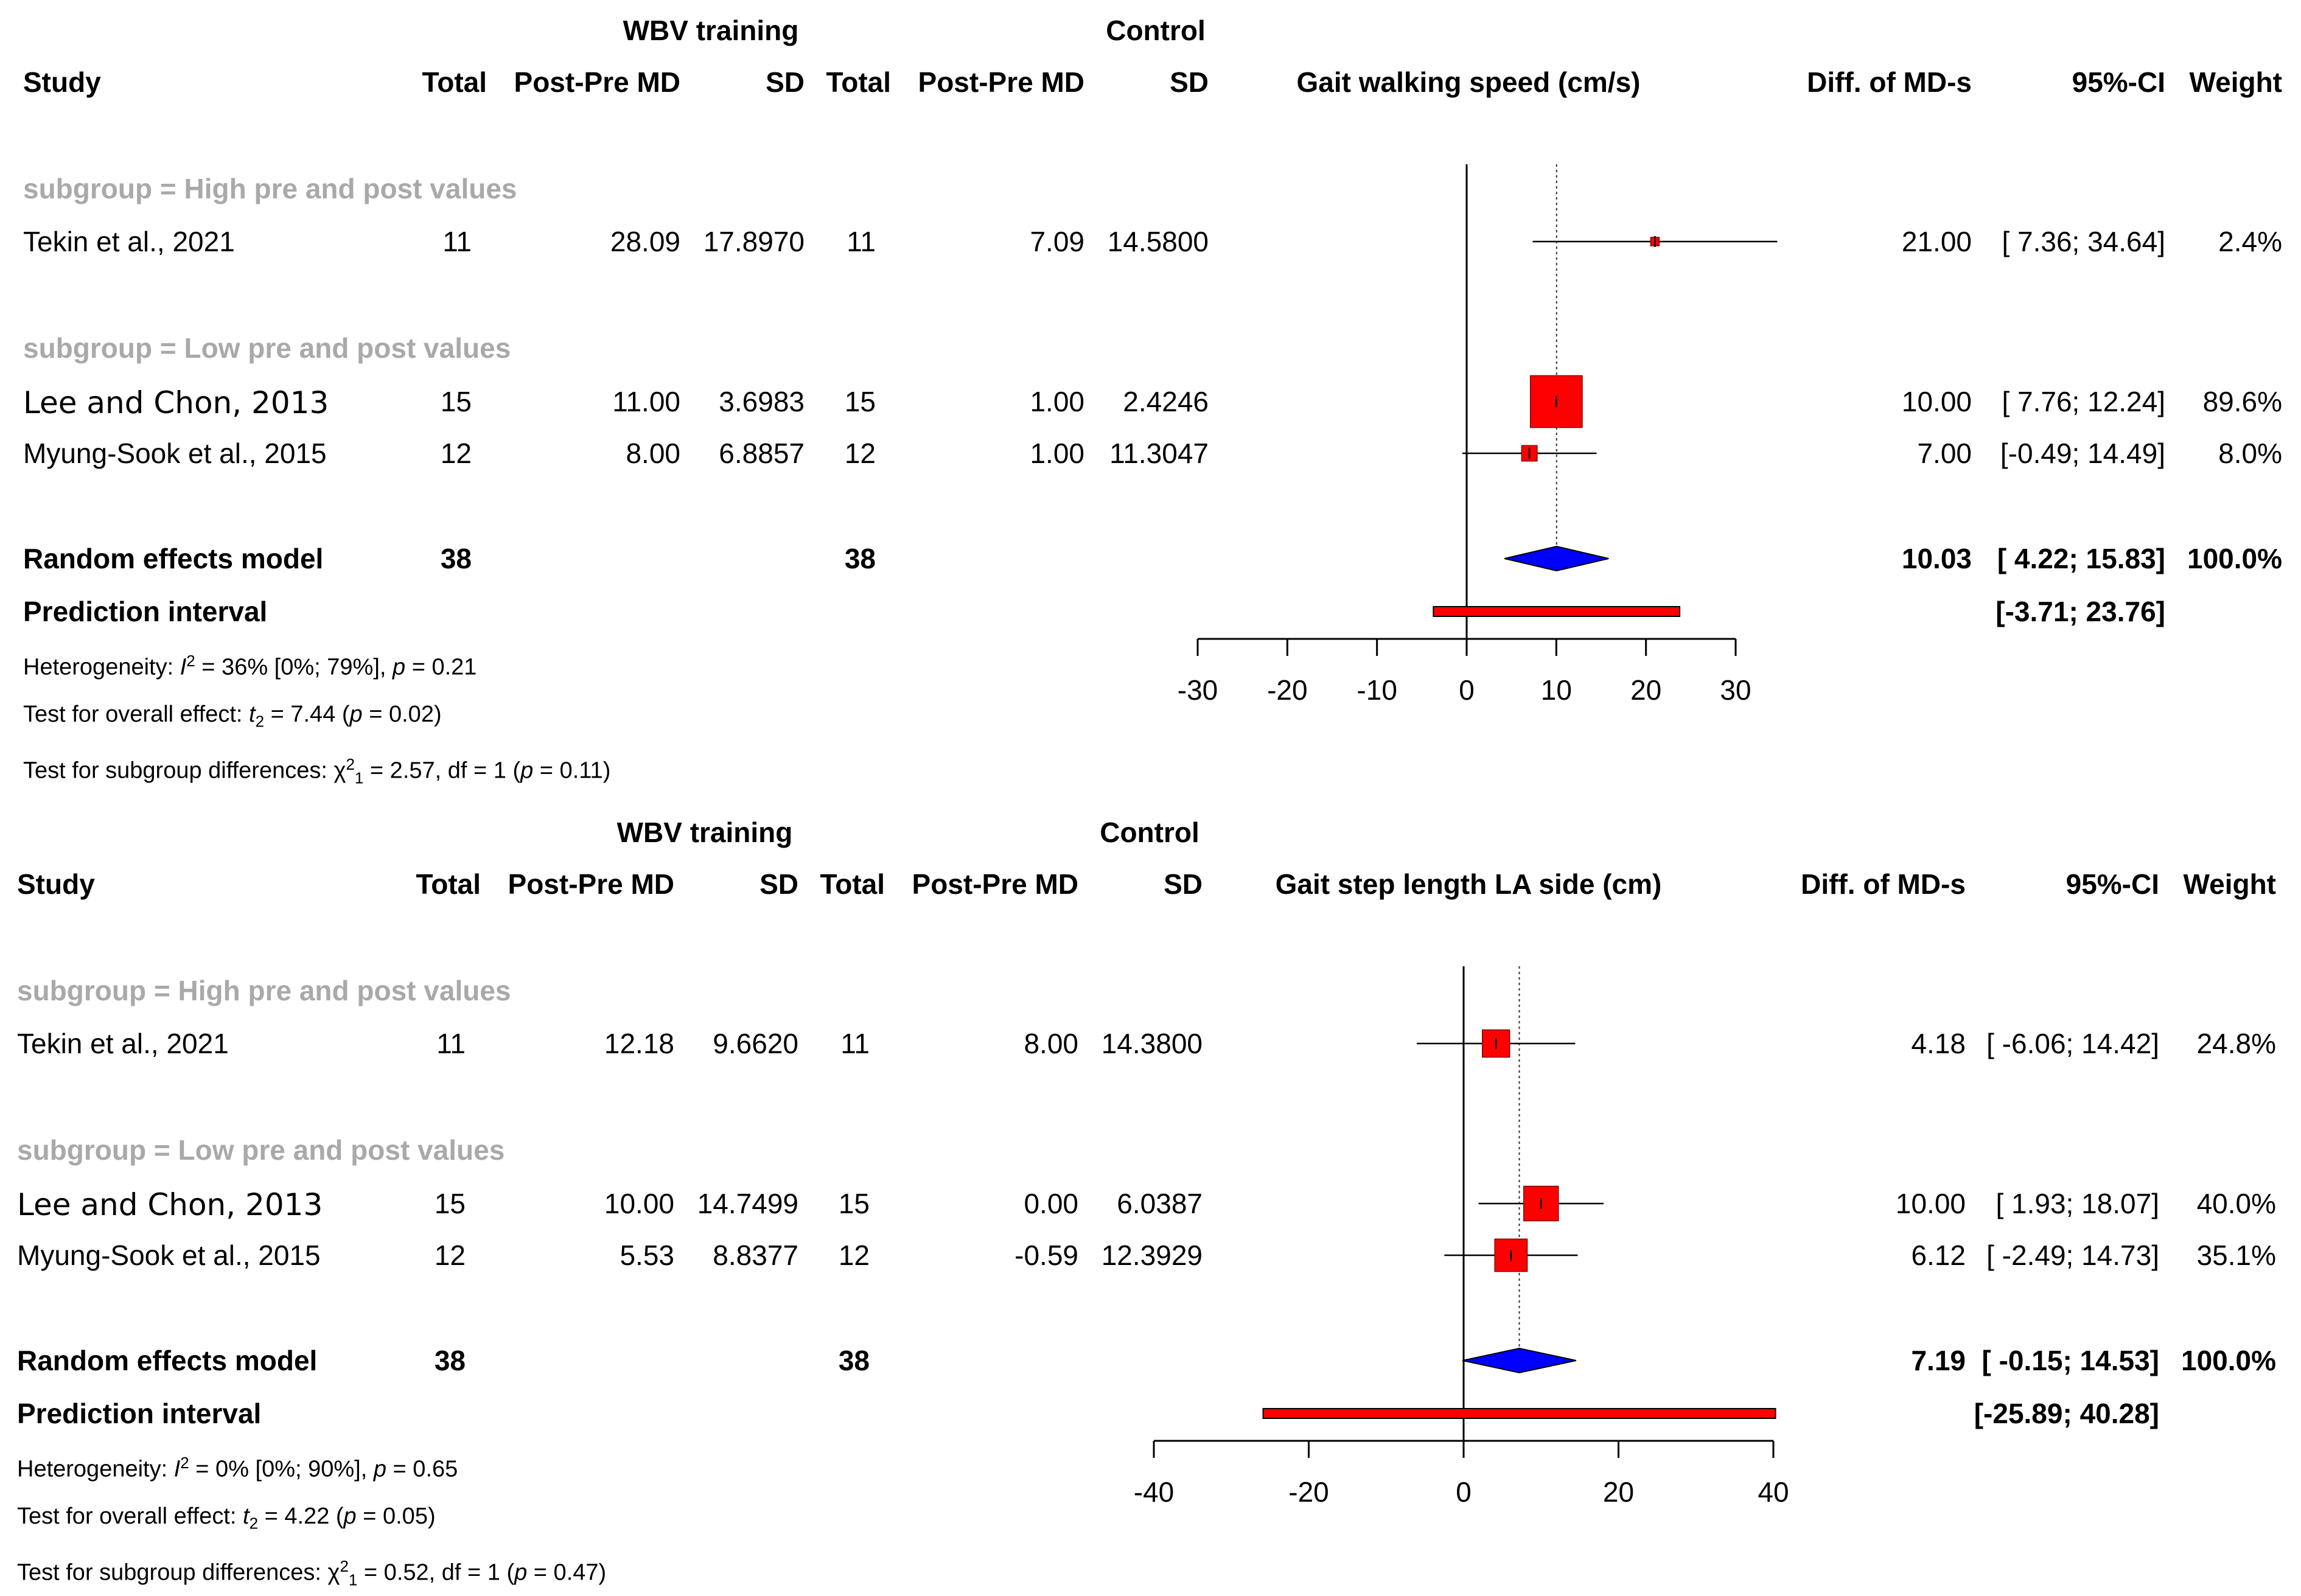 This screenshot has height=1596, width=2301. Describe the element at coordinates (2236, 1203) in the screenshot. I see `panel2-weight-value: 40.0%` at that location.